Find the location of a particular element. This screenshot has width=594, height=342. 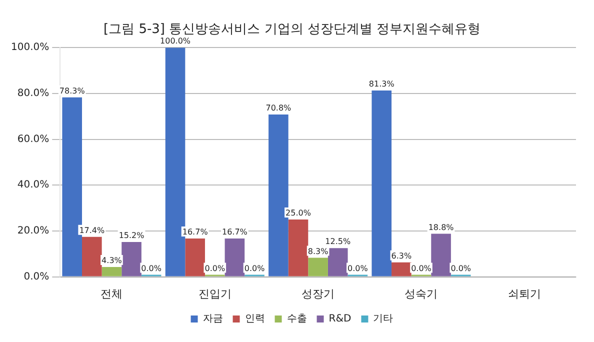

x-tick-label: 성장기 is located at coordinates (318, 293).